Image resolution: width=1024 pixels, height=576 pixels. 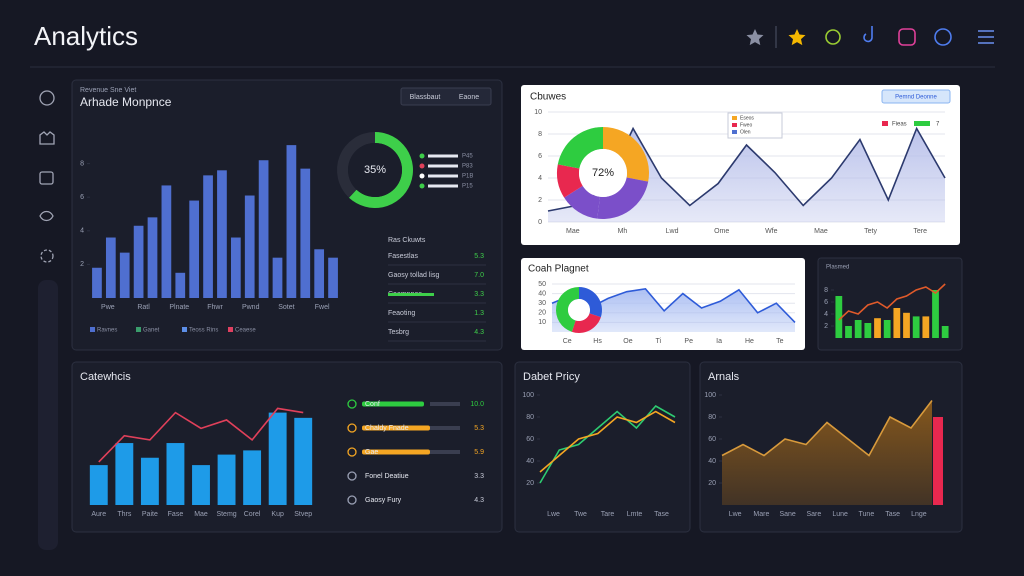 What do you see at coordinates (179, 307) in the screenshot?
I see `x-tick-label: Plnate` at bounding box center [179, 307].